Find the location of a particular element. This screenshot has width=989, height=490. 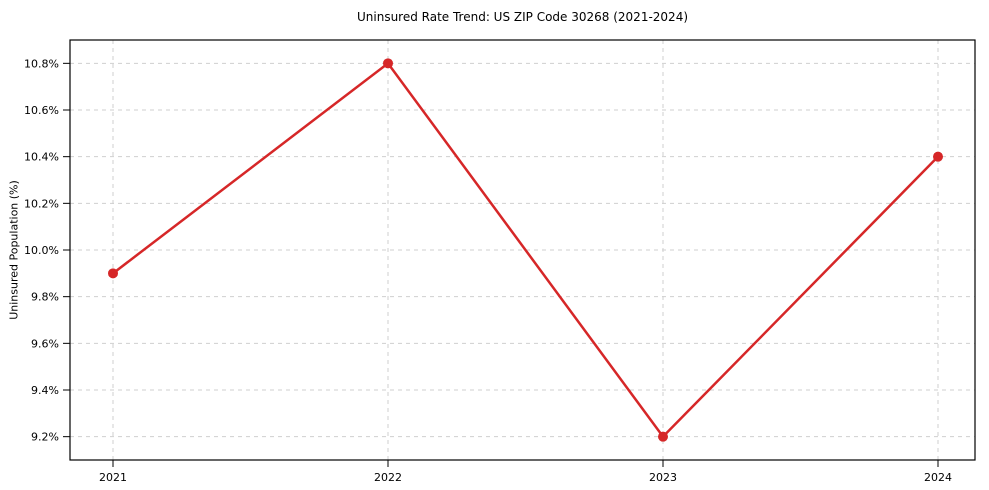

y-tick-label: 9.4% is located at coordinates (45, 390).